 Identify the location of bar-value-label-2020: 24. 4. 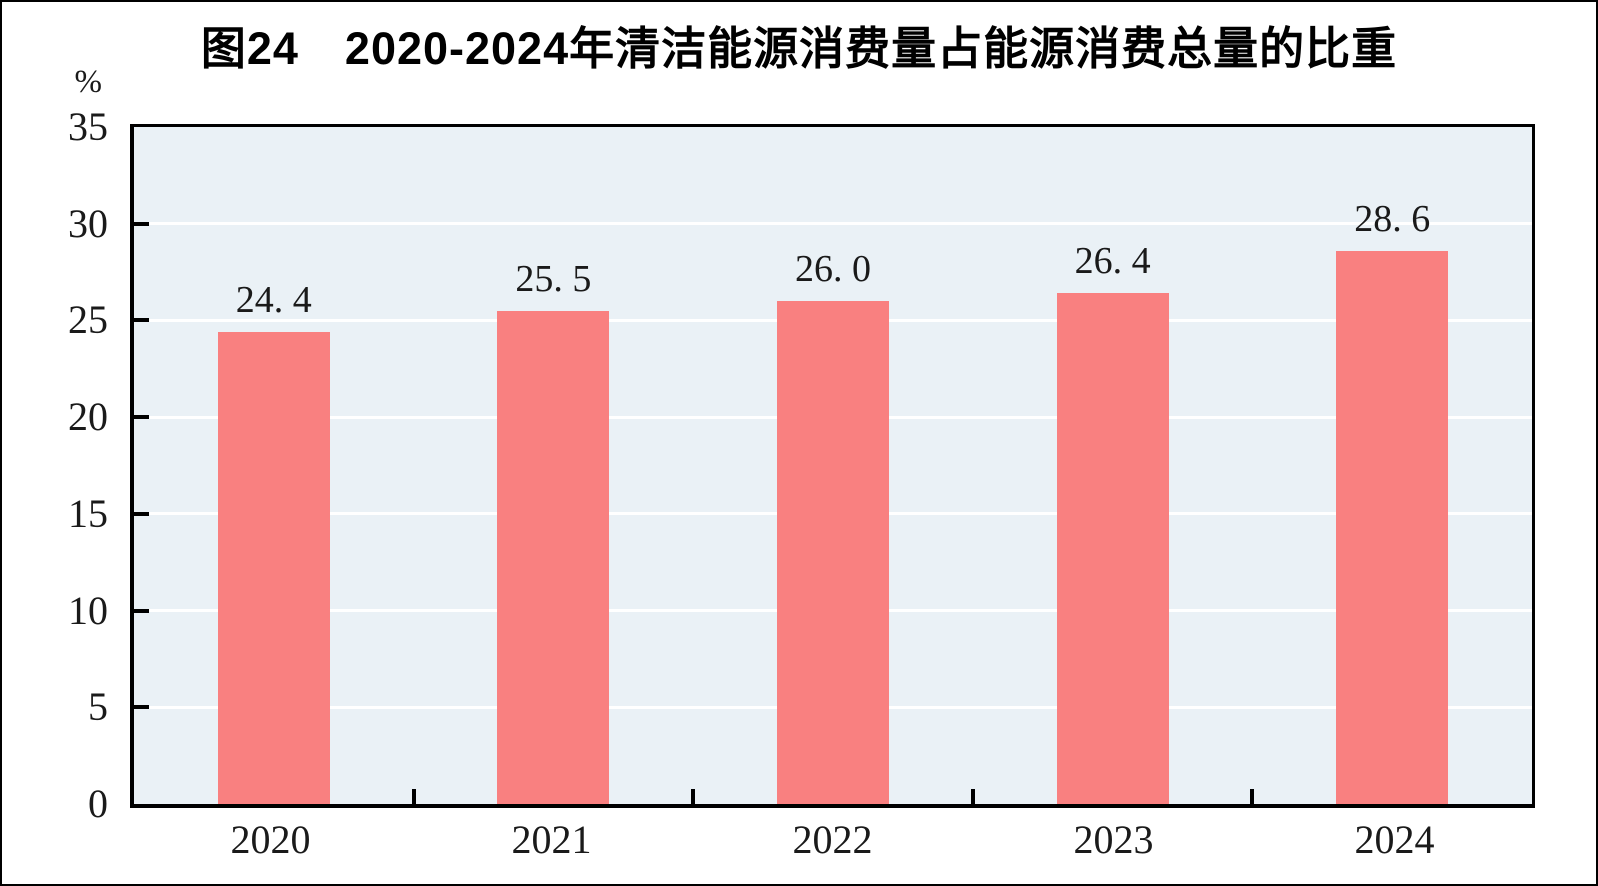
(273, 300).